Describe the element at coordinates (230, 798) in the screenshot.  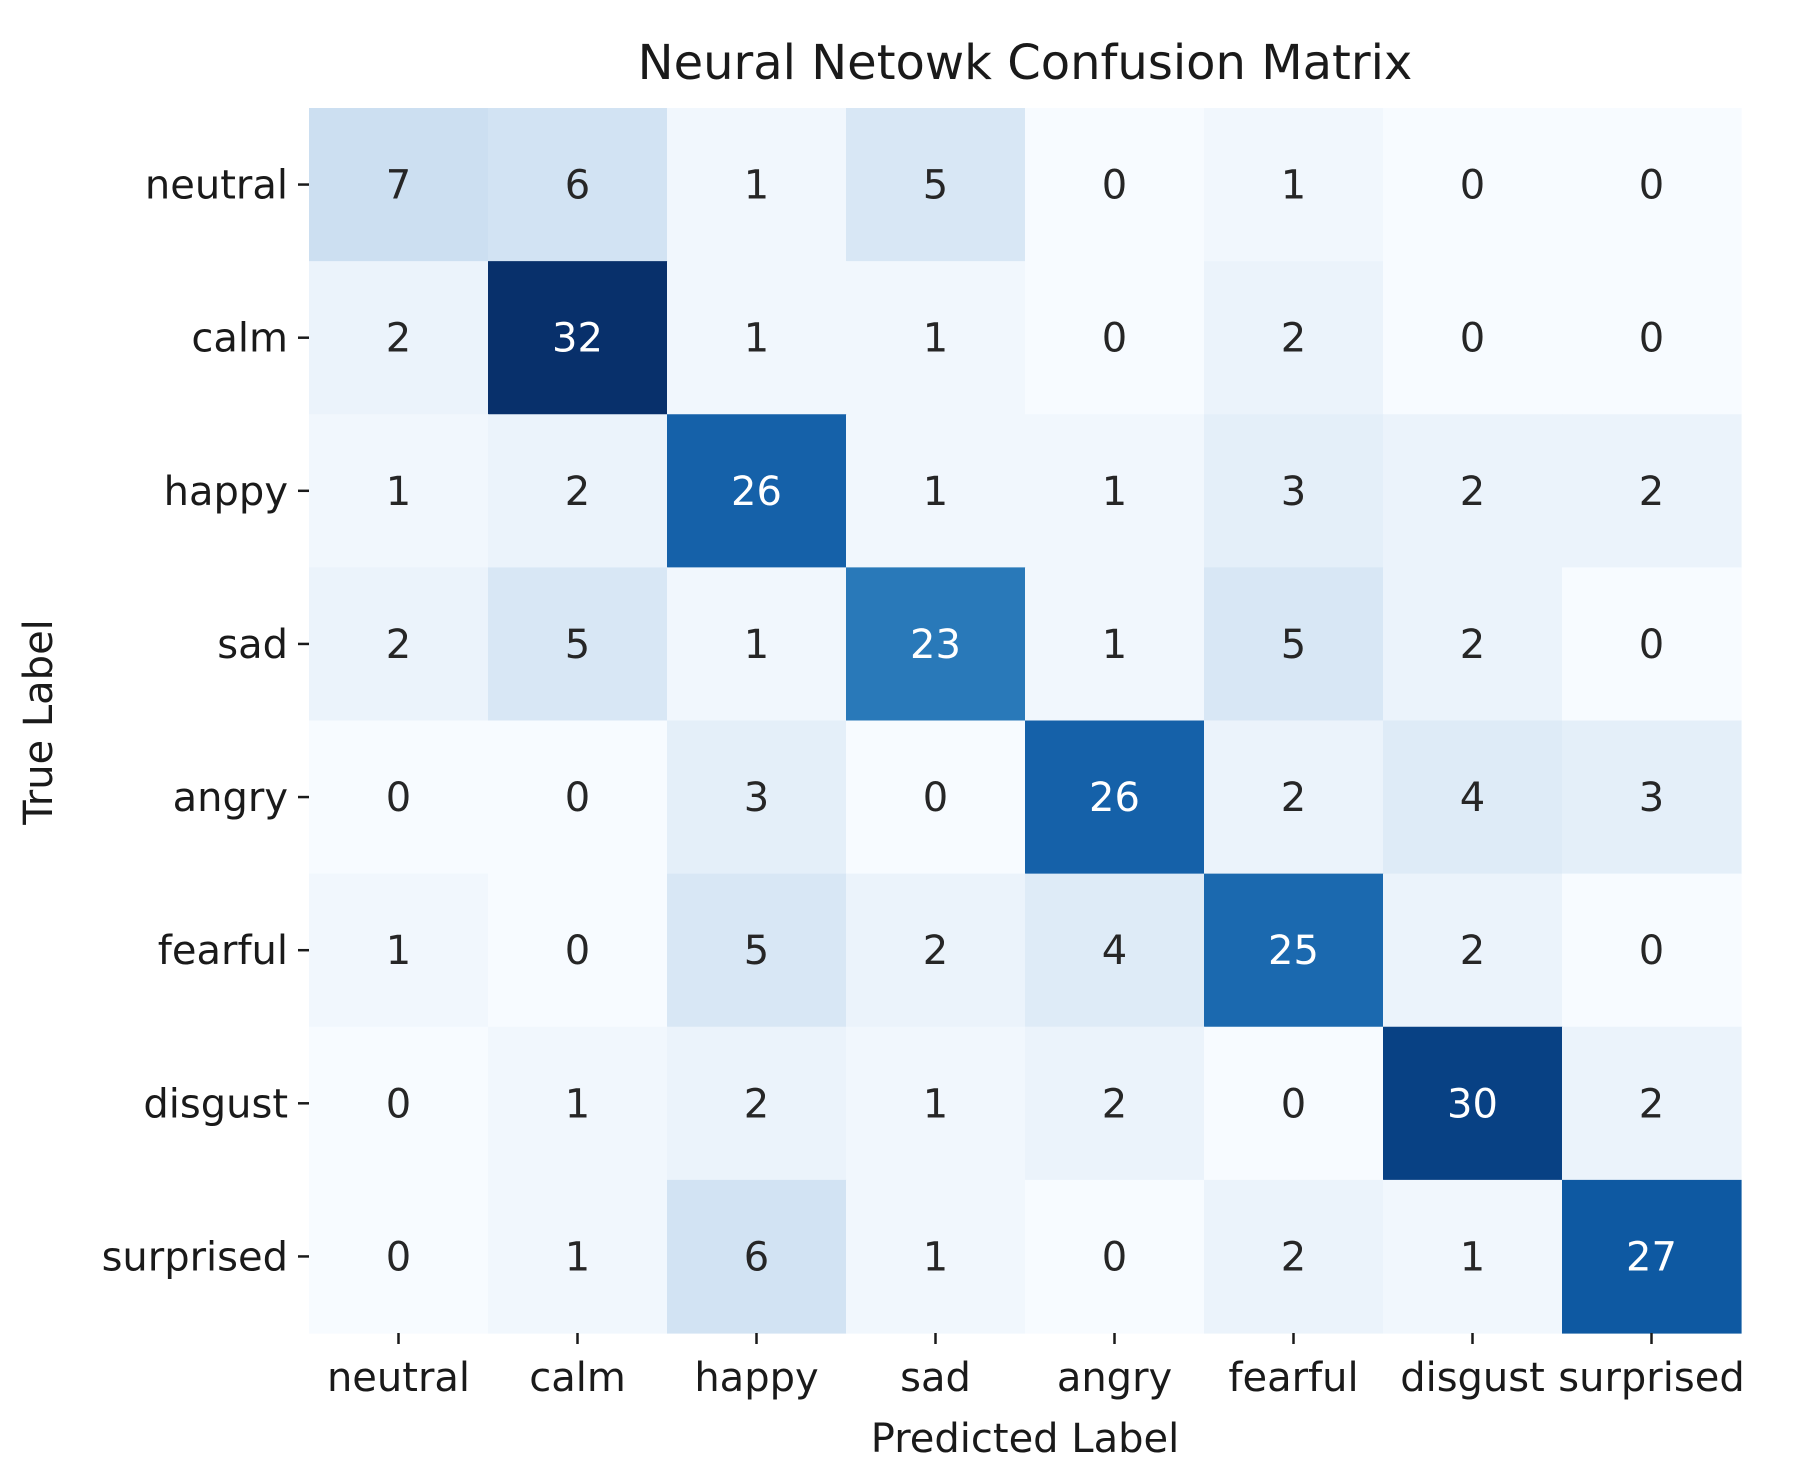
I see `y-tick-label: angry` at that location.